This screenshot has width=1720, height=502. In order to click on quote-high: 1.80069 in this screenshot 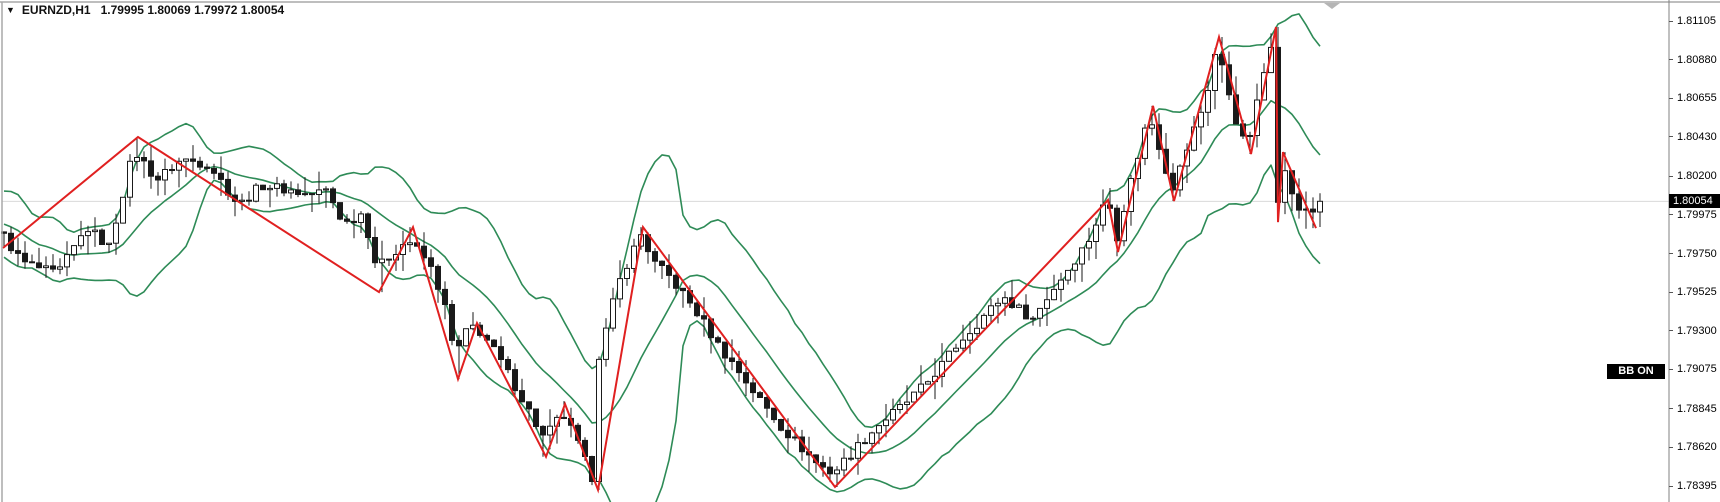, I will do `click(169, 10)`.